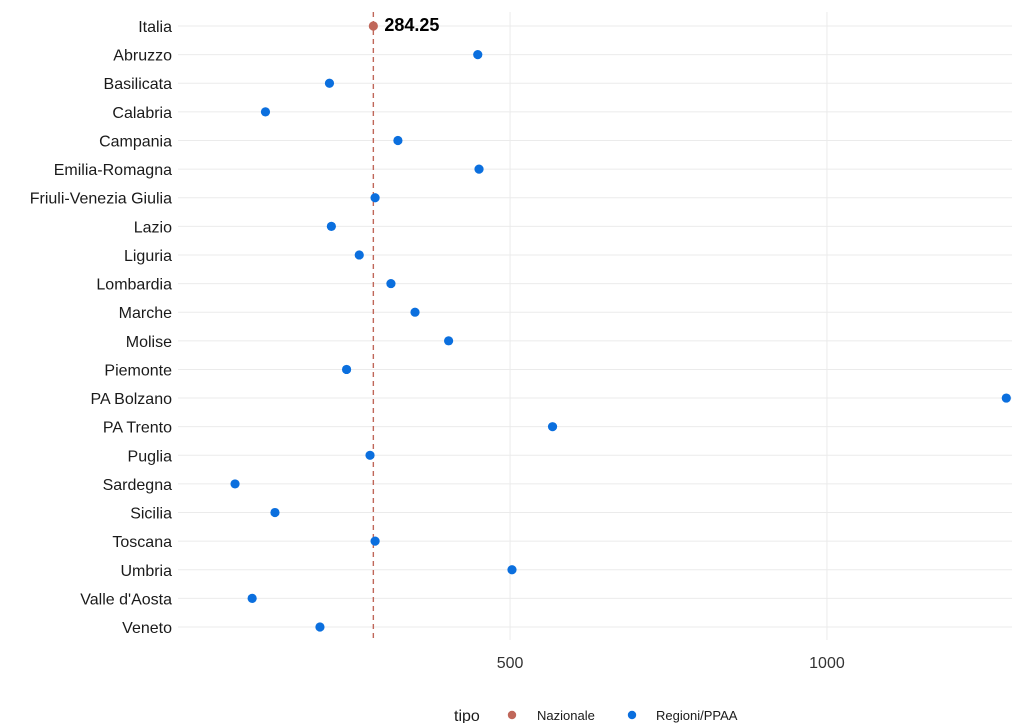  Describe the element at coordinates (632, 715) in the screenshot. I see `legend-marker-regioni` at that location.